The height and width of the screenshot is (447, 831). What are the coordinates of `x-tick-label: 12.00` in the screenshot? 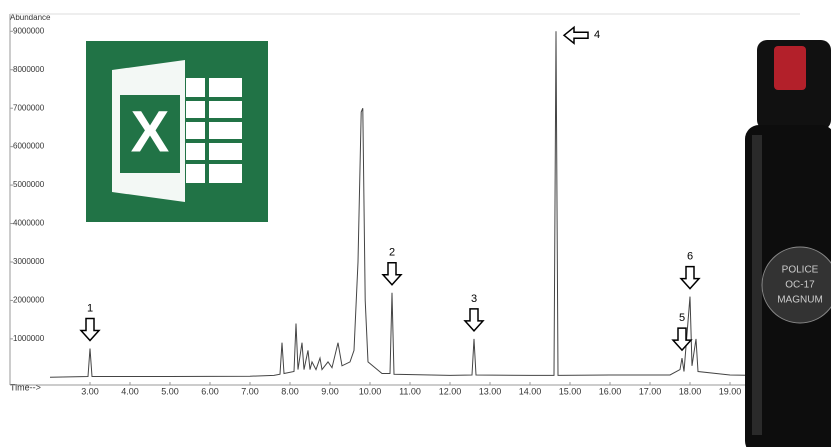 It's located at (450, 391).